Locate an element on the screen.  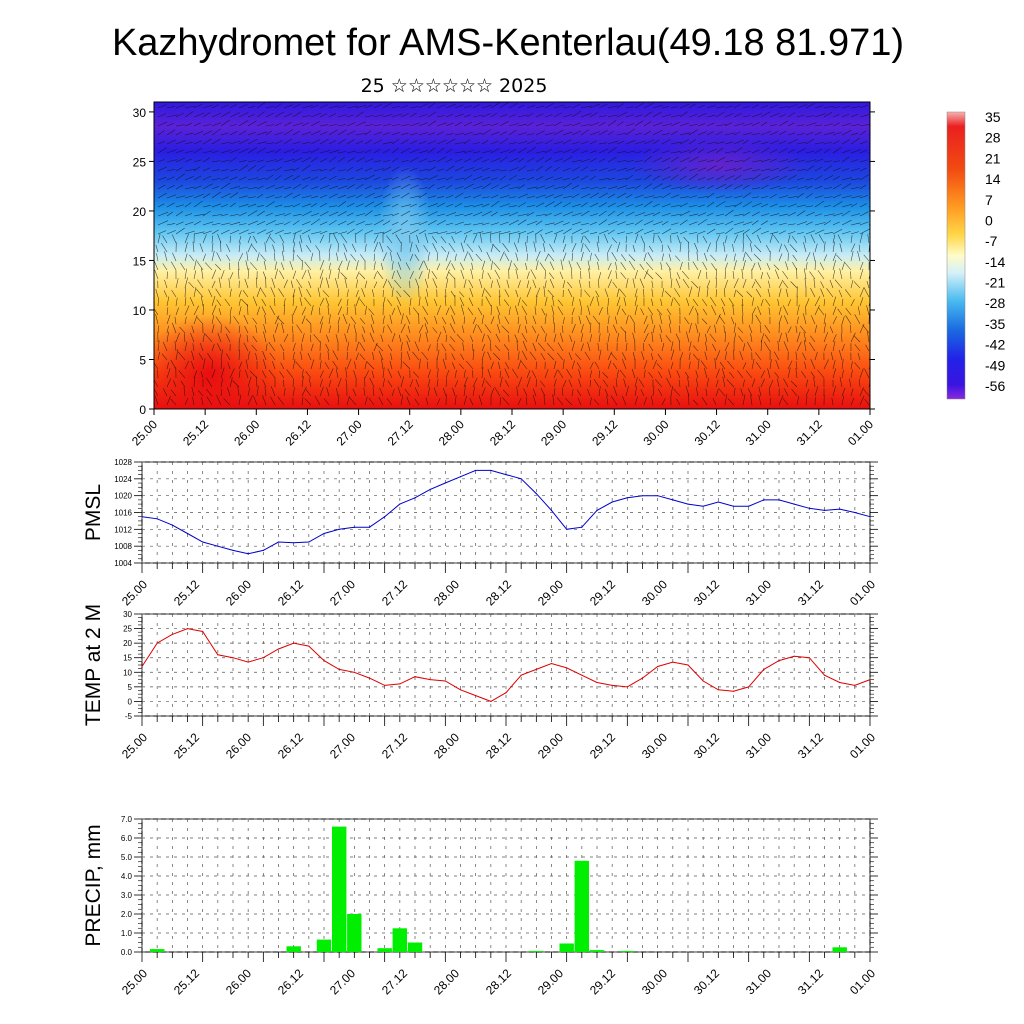
y-tick-label: 1008 is located at coordinates (123, 546).